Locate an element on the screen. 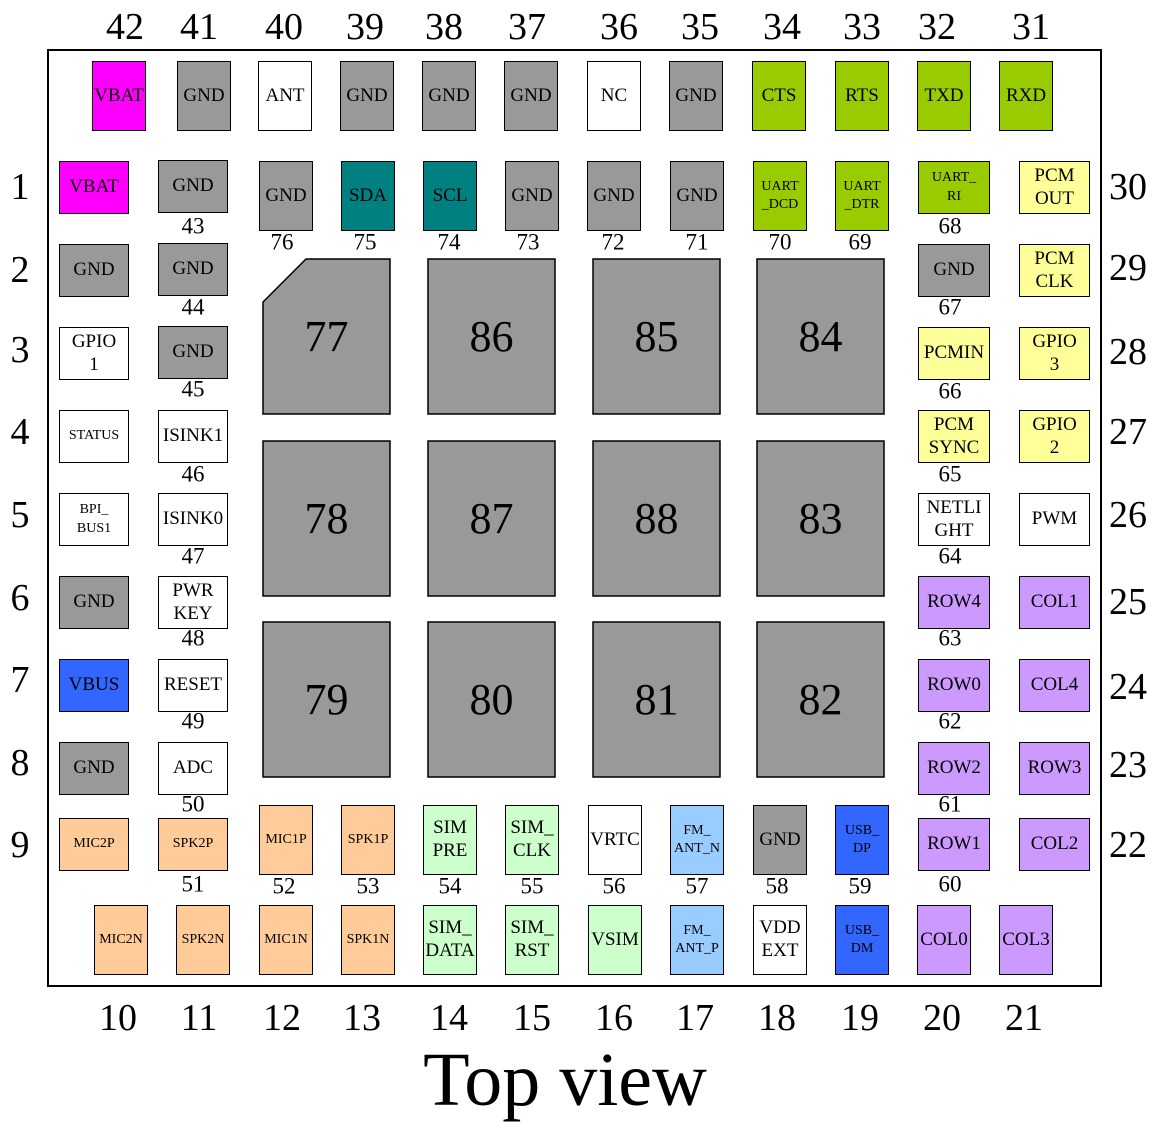  pin-10-label: MIC2N is located at coordinates (121, 939).